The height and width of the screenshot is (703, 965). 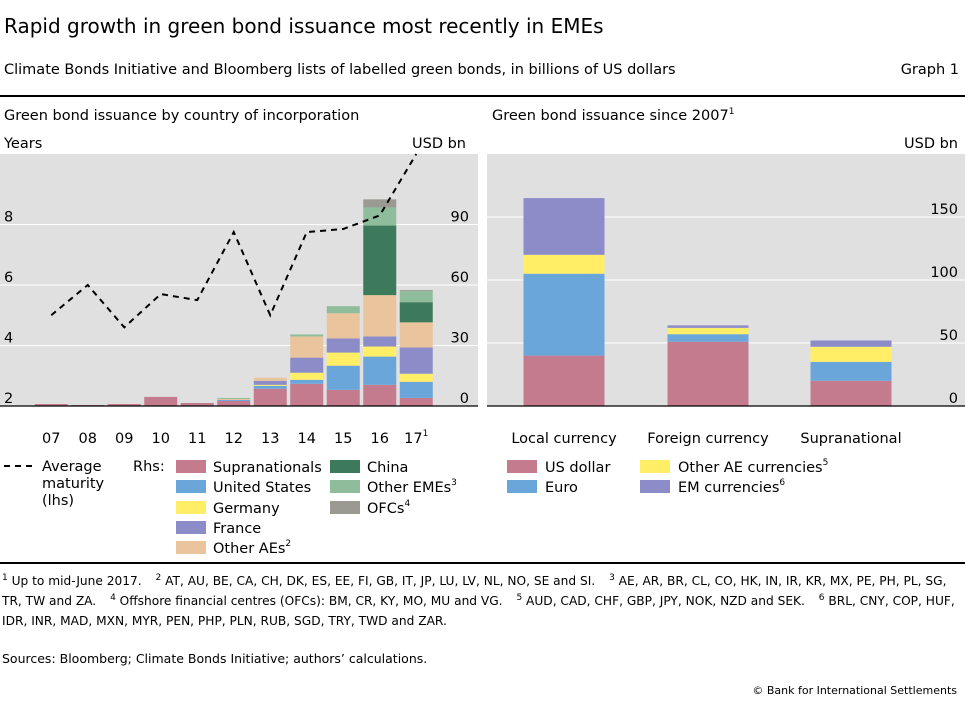 I want to click on legend-label: Germany, so click(x=246, y=509).